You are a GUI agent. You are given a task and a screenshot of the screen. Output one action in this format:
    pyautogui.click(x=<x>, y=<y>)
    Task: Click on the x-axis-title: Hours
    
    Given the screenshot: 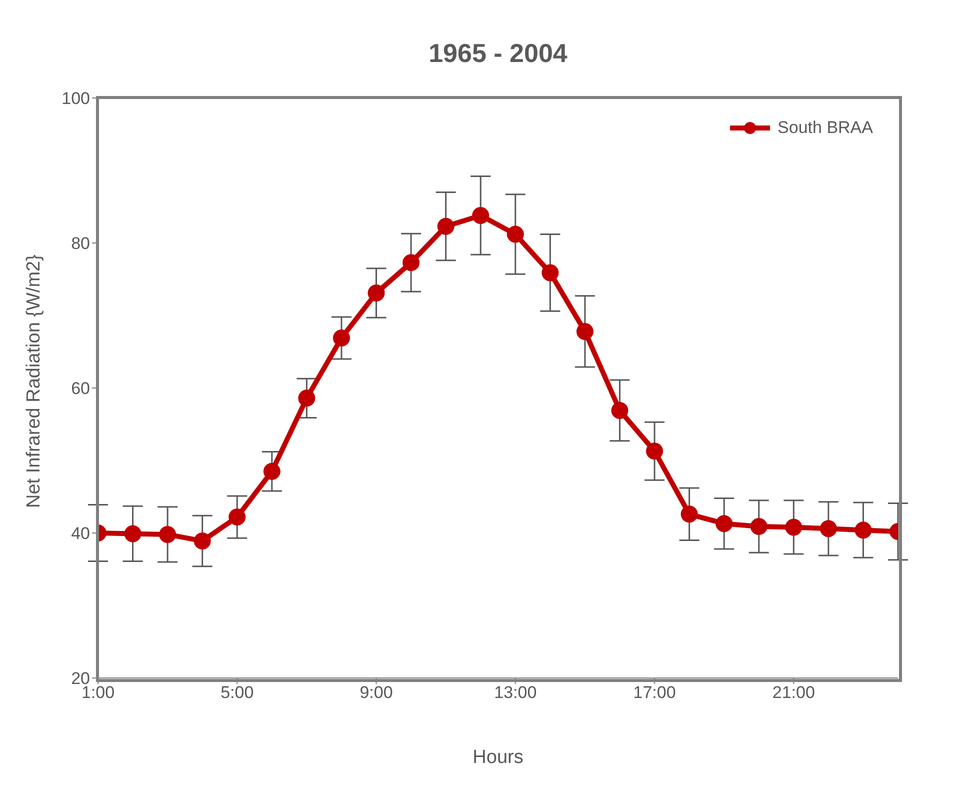 What is the action you would take?
    pyautogui.click(x=498, y=757)
    